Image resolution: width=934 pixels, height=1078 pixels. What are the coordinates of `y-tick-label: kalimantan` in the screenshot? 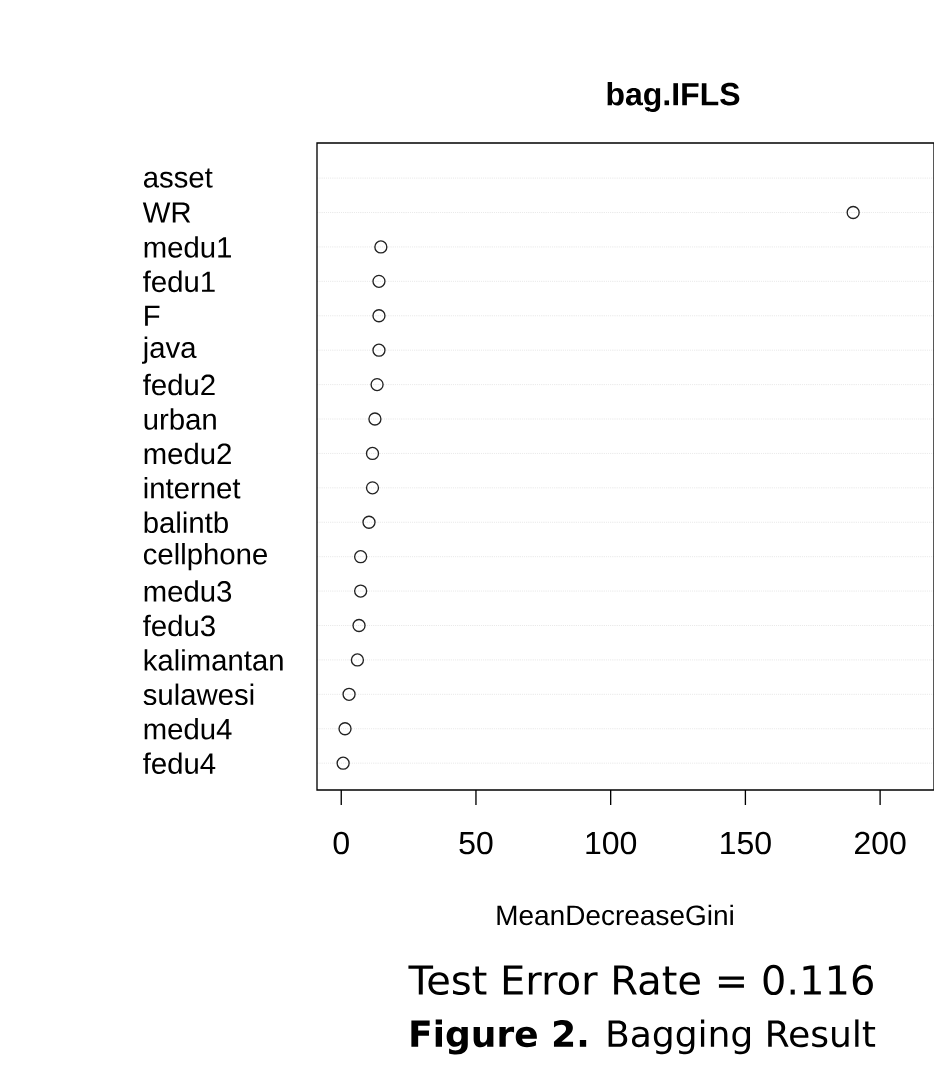 It's located at (213, 660).